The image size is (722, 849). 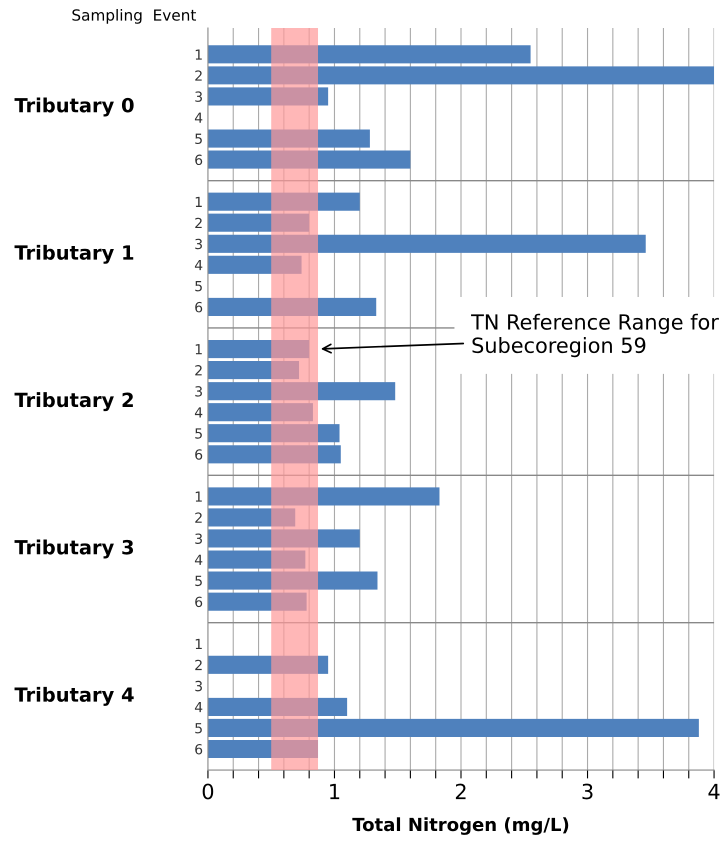 I want to click on text: Tributary 3, so click(x=74, y=549).